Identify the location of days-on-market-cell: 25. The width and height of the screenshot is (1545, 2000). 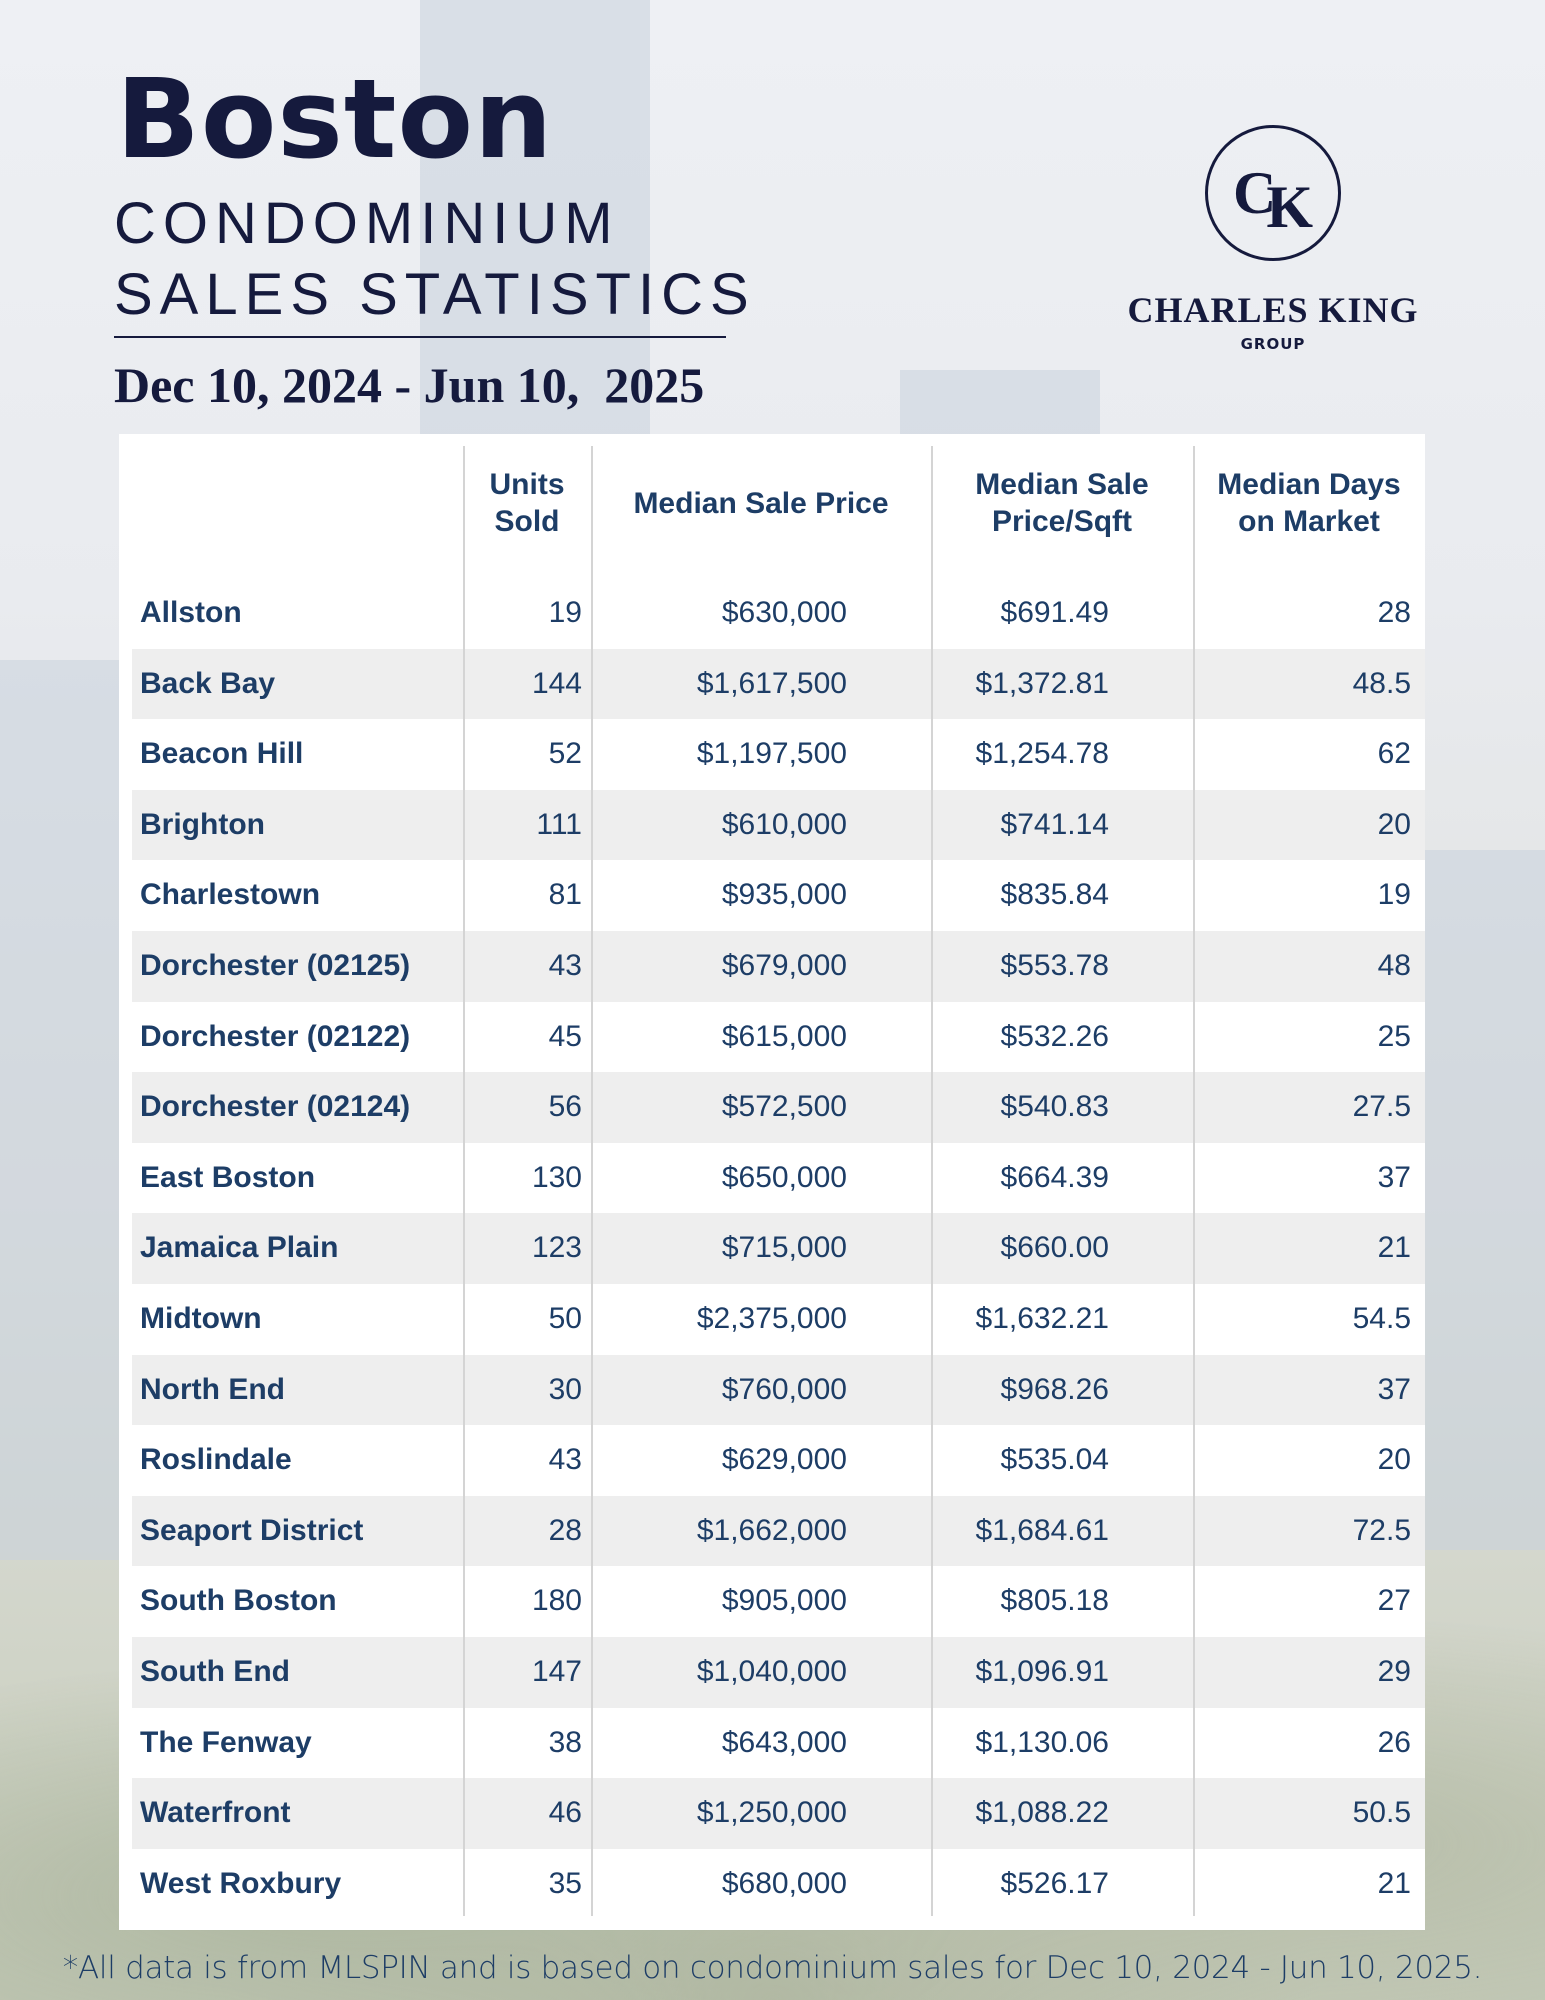
(1394, 1036).